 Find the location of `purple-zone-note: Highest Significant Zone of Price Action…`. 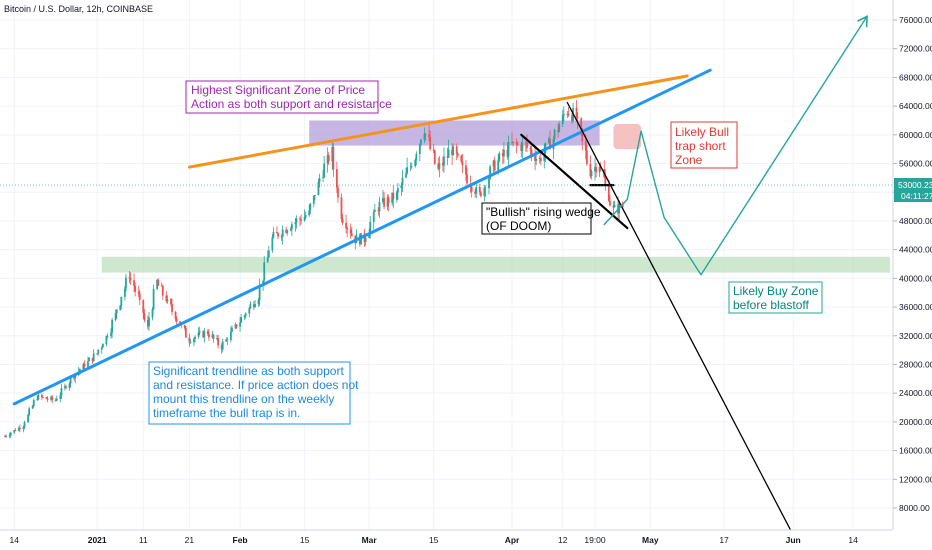

purple-zone-note: Highest Significant Zone of Price Action… is located at coordinates (288, 97).